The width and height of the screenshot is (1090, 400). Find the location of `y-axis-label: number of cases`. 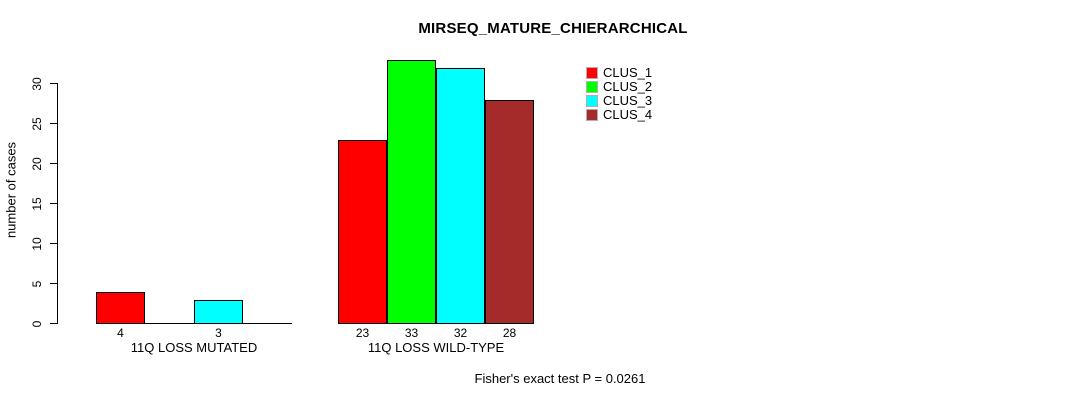

y-axis-label: number of cases is located at coordinates (11, 190).